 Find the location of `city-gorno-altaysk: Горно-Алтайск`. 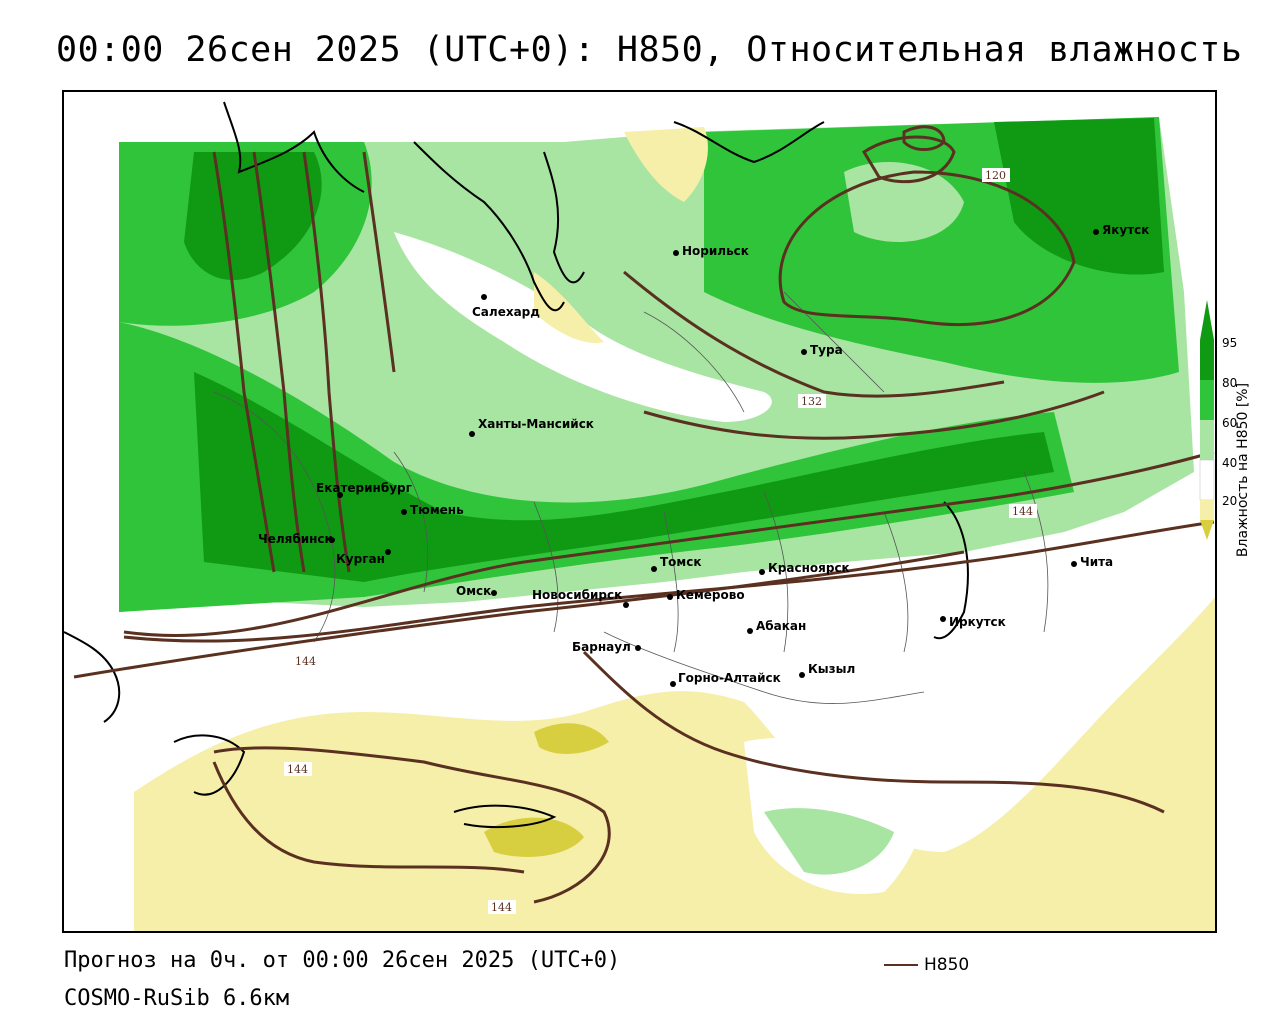

city-gorno-altaysk: Горно-Алтайск is located at coordinates (729, 678).